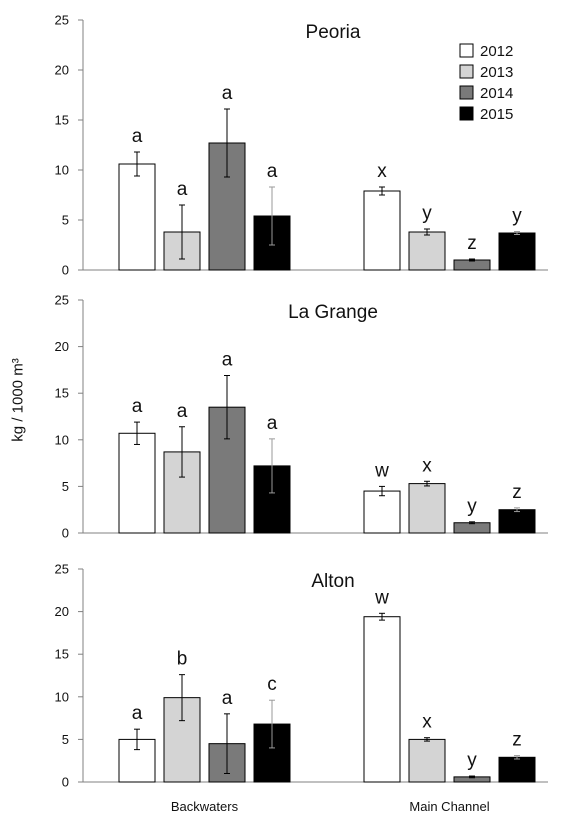 This screenshot has width=561, height=817. What do you see at coordinates (496, 114) in the screenshot?
I see `legend-label: 2015` at bounding box center [496, 114].